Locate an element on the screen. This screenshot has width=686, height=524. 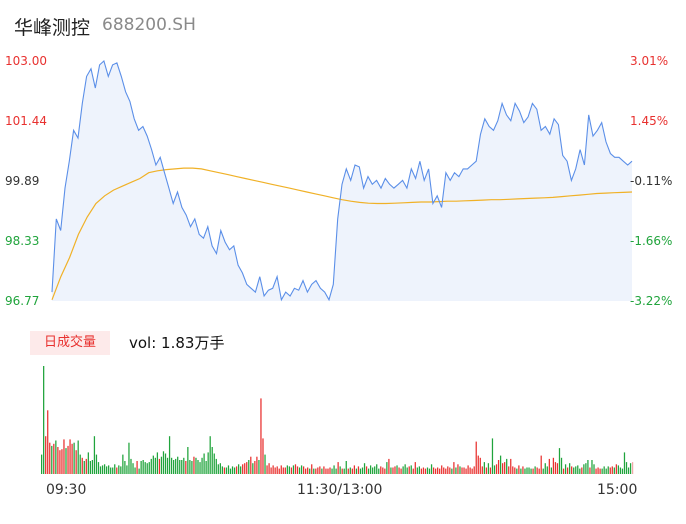
y-tick-percent: -1.66% is located at coordinates (651, 241).